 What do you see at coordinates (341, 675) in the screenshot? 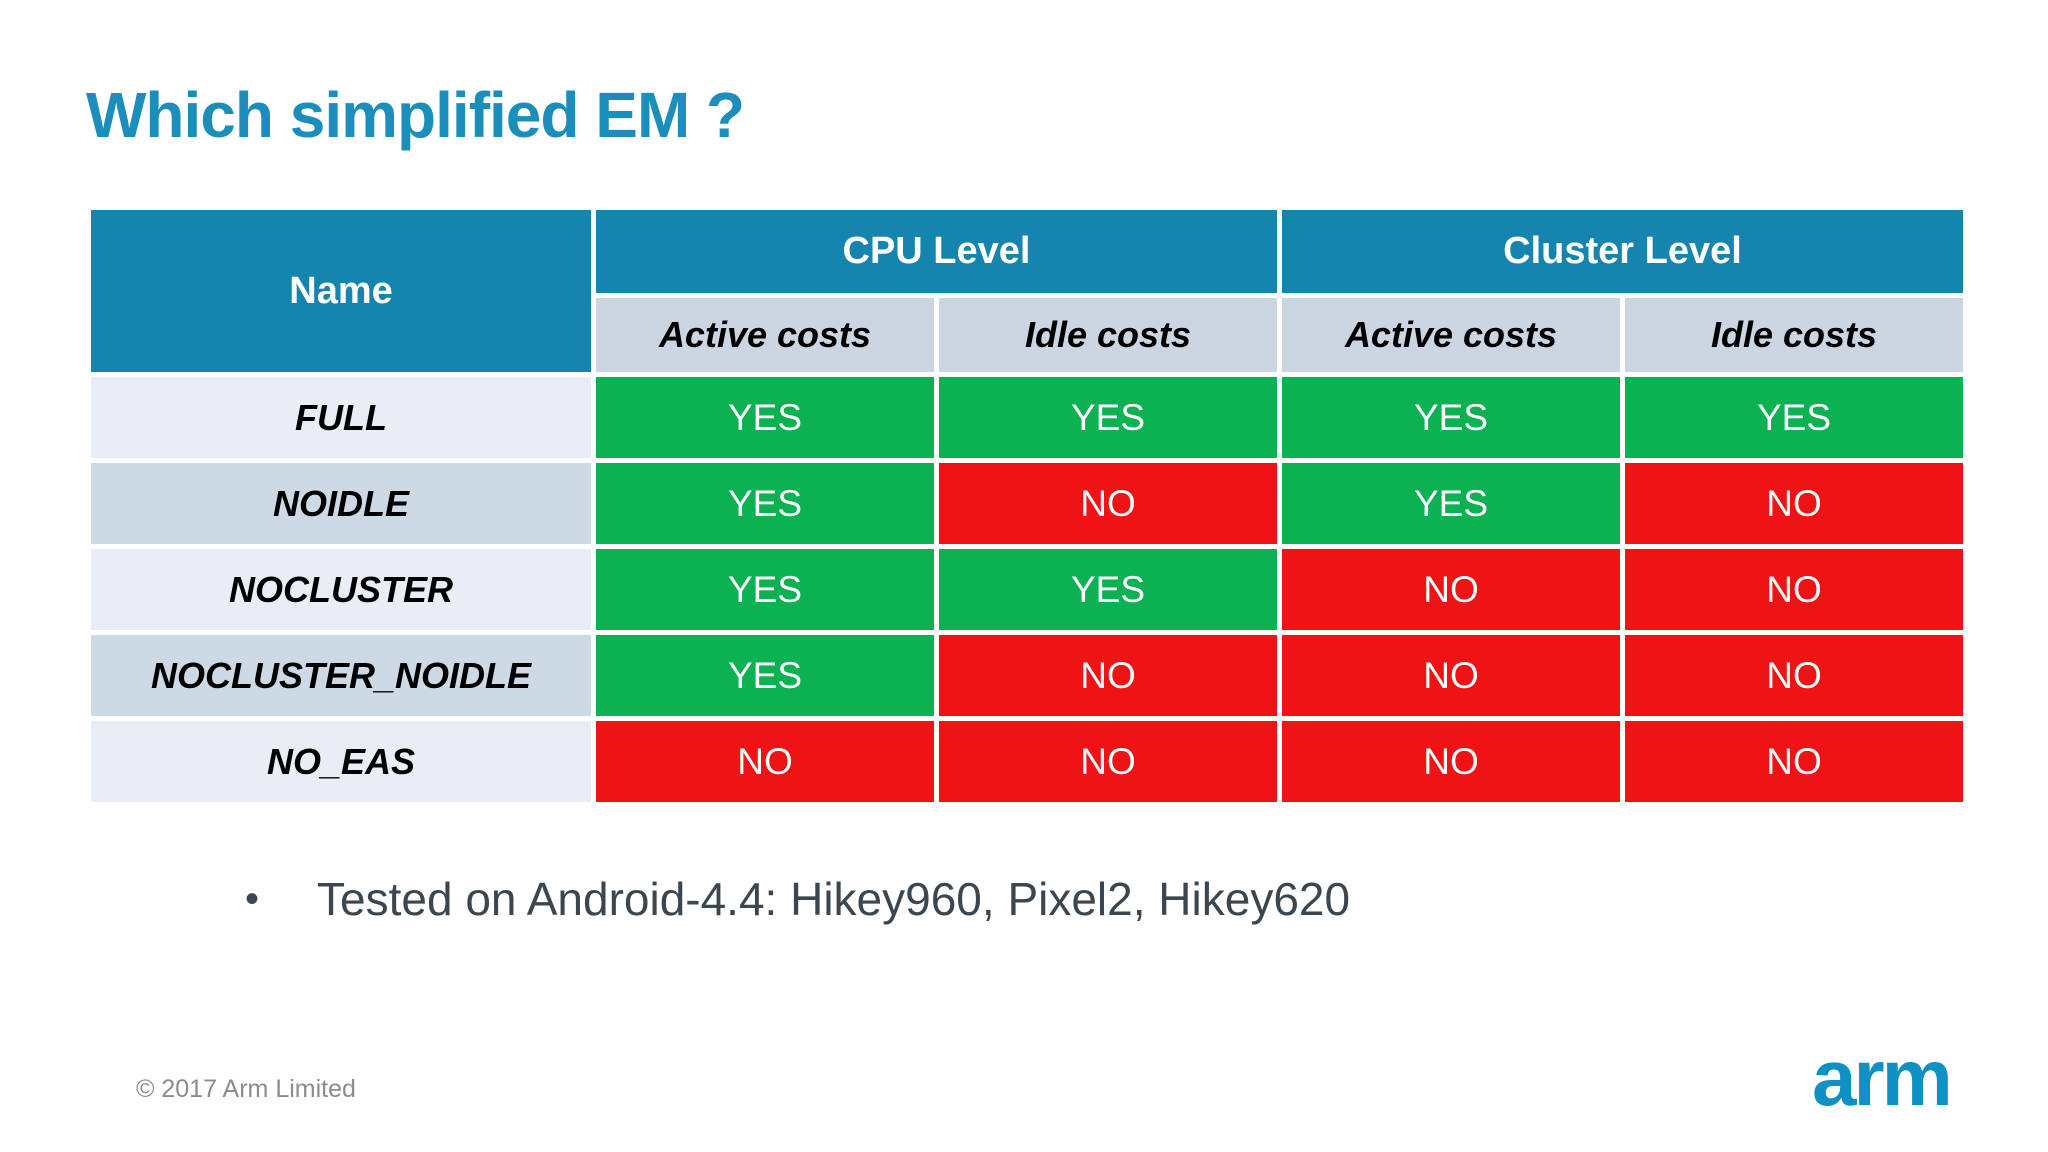
I see `row-name-cell: NOCLUSTER_NOIDLE` at bounding box center [341, 675].